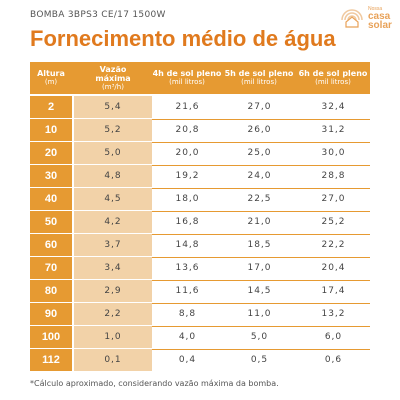  Describe the element at coordinates (51, 82) in the screenshot. I see `header-altura-unit: (m)` at that location.